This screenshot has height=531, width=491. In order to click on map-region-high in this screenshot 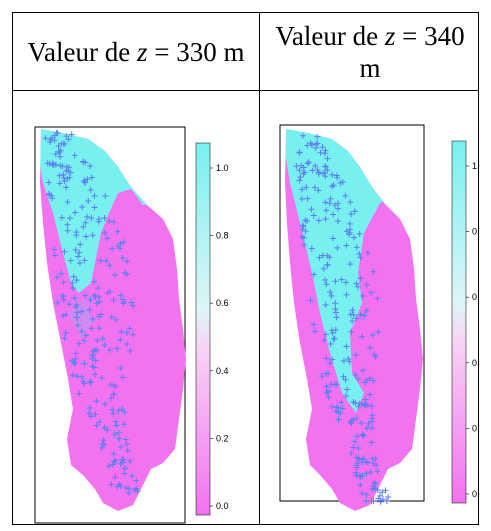, I will do `click(346, 271)`.